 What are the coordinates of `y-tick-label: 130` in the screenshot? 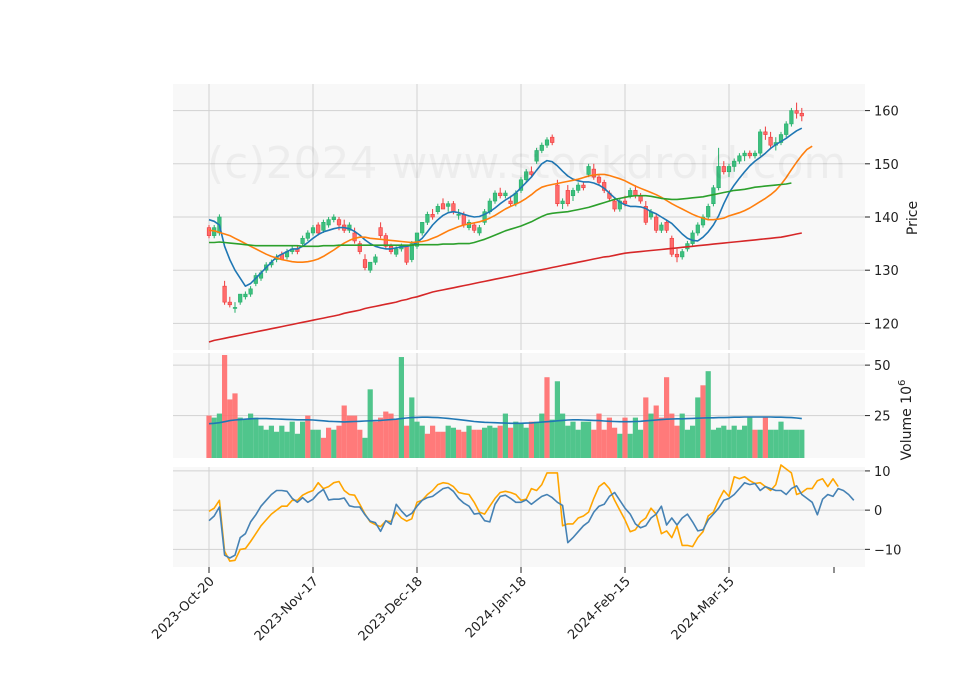 It's located at (886, 271).